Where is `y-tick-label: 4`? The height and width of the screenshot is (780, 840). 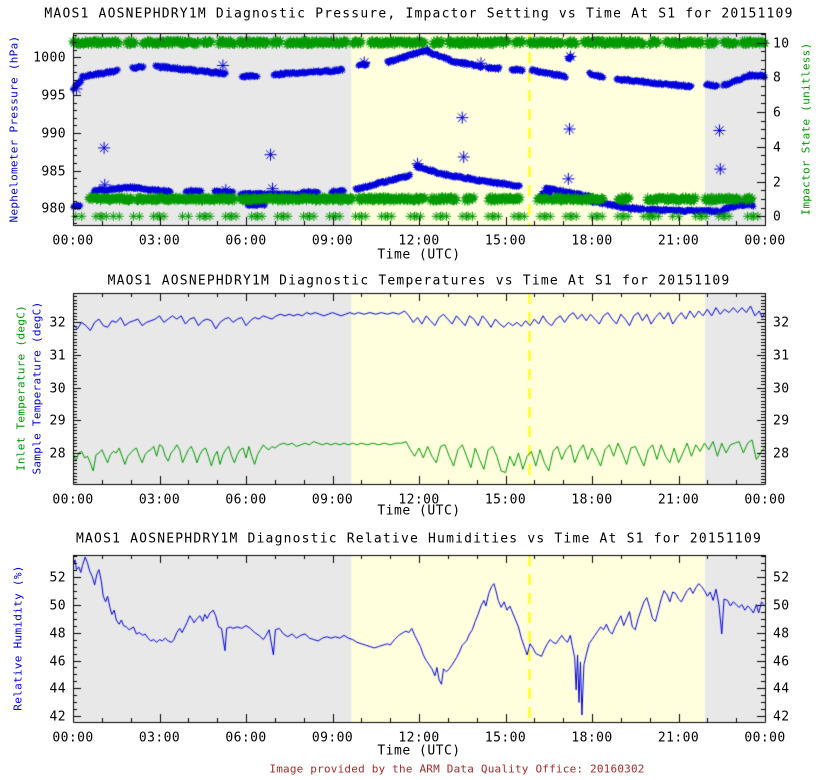
y-tick-label: 4 is located at coordinates (777, 147).